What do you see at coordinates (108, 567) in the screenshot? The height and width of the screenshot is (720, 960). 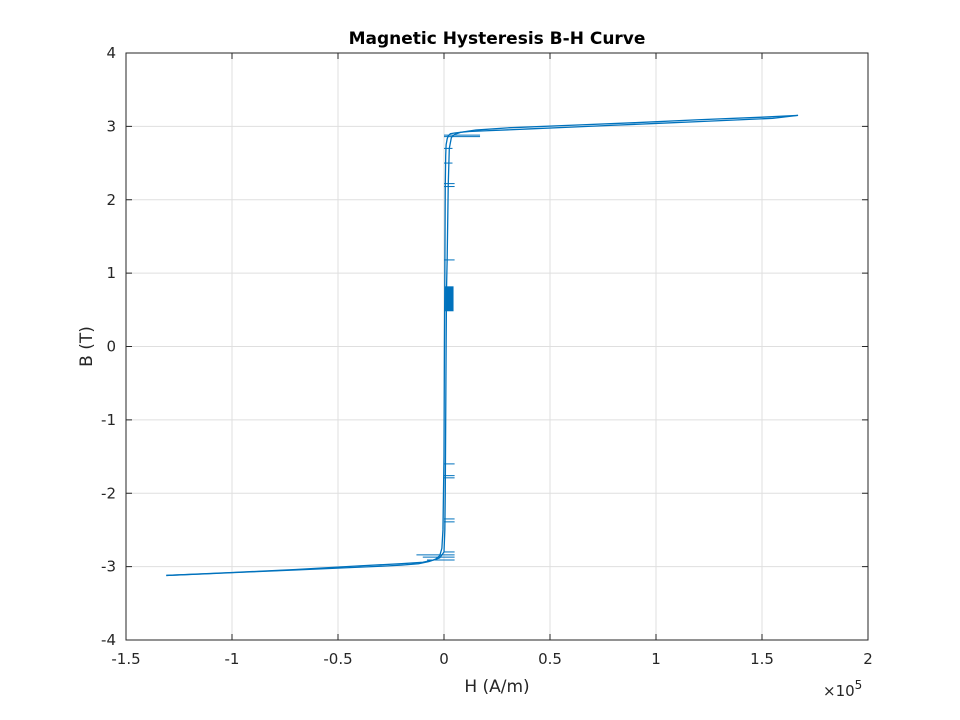 I see `y-tick-label: -3` at bounding box center [108, 567].